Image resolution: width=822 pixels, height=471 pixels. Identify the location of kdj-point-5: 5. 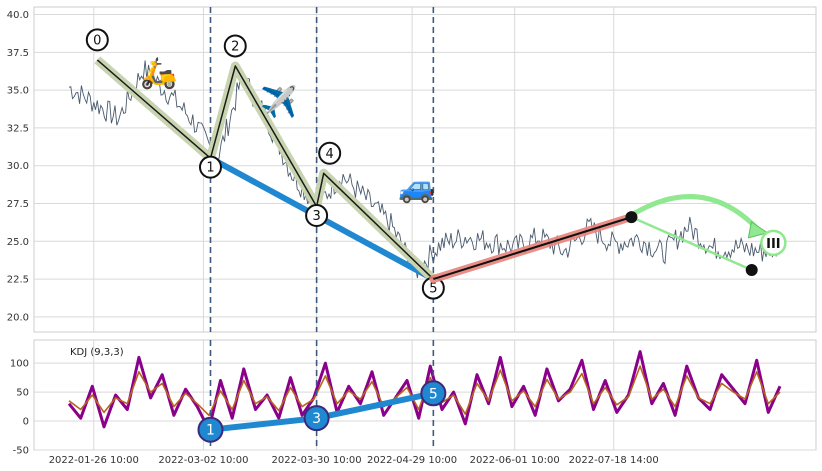
(433, 393).